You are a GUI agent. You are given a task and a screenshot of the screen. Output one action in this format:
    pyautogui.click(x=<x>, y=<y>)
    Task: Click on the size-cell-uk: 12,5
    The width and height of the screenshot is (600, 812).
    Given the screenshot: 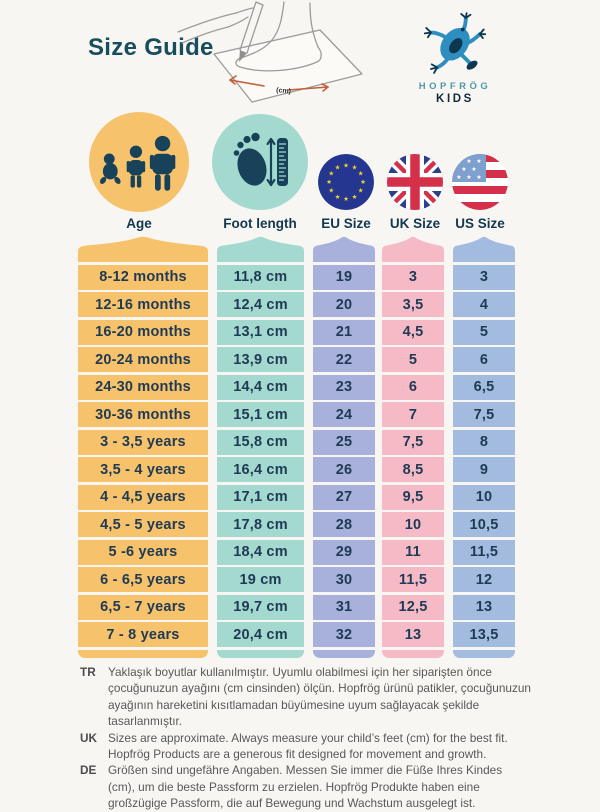 What is the action you would take?
    pyautogui.click(x=413, y=607)
    